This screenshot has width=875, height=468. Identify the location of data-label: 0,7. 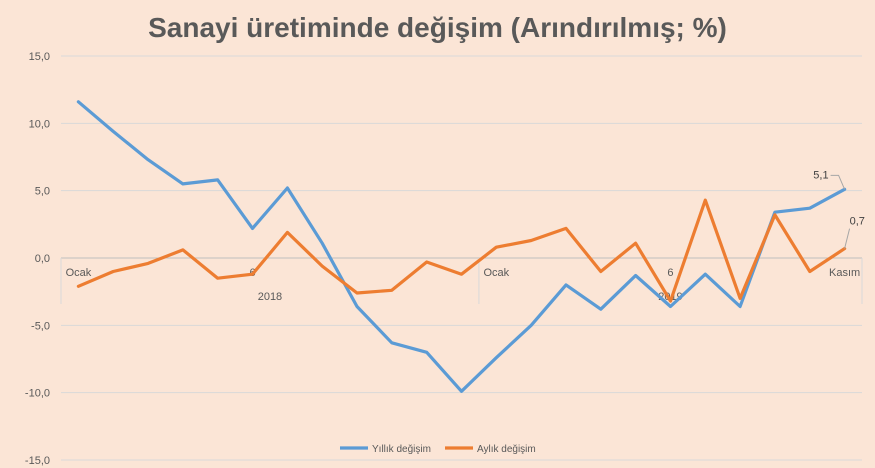
(857, 222).